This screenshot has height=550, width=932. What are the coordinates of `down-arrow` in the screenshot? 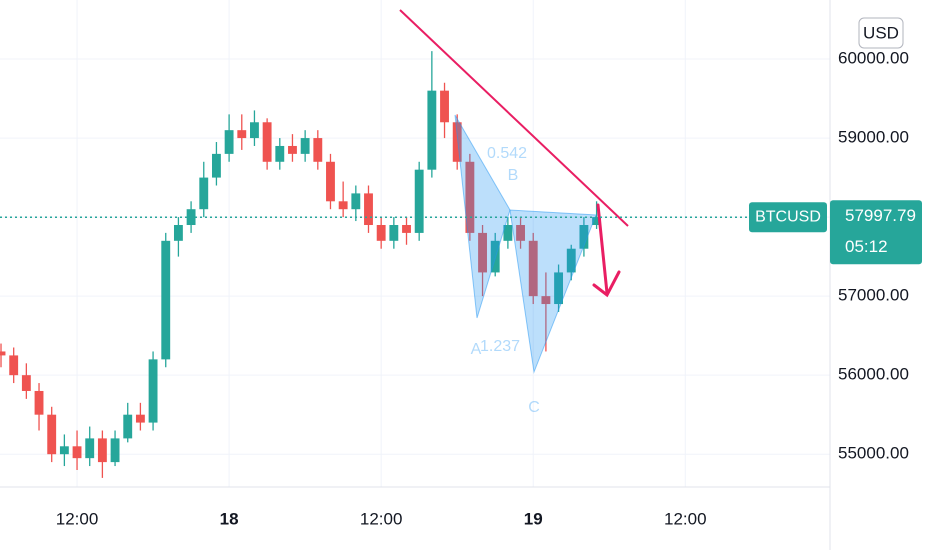 It's located at (606, 250).